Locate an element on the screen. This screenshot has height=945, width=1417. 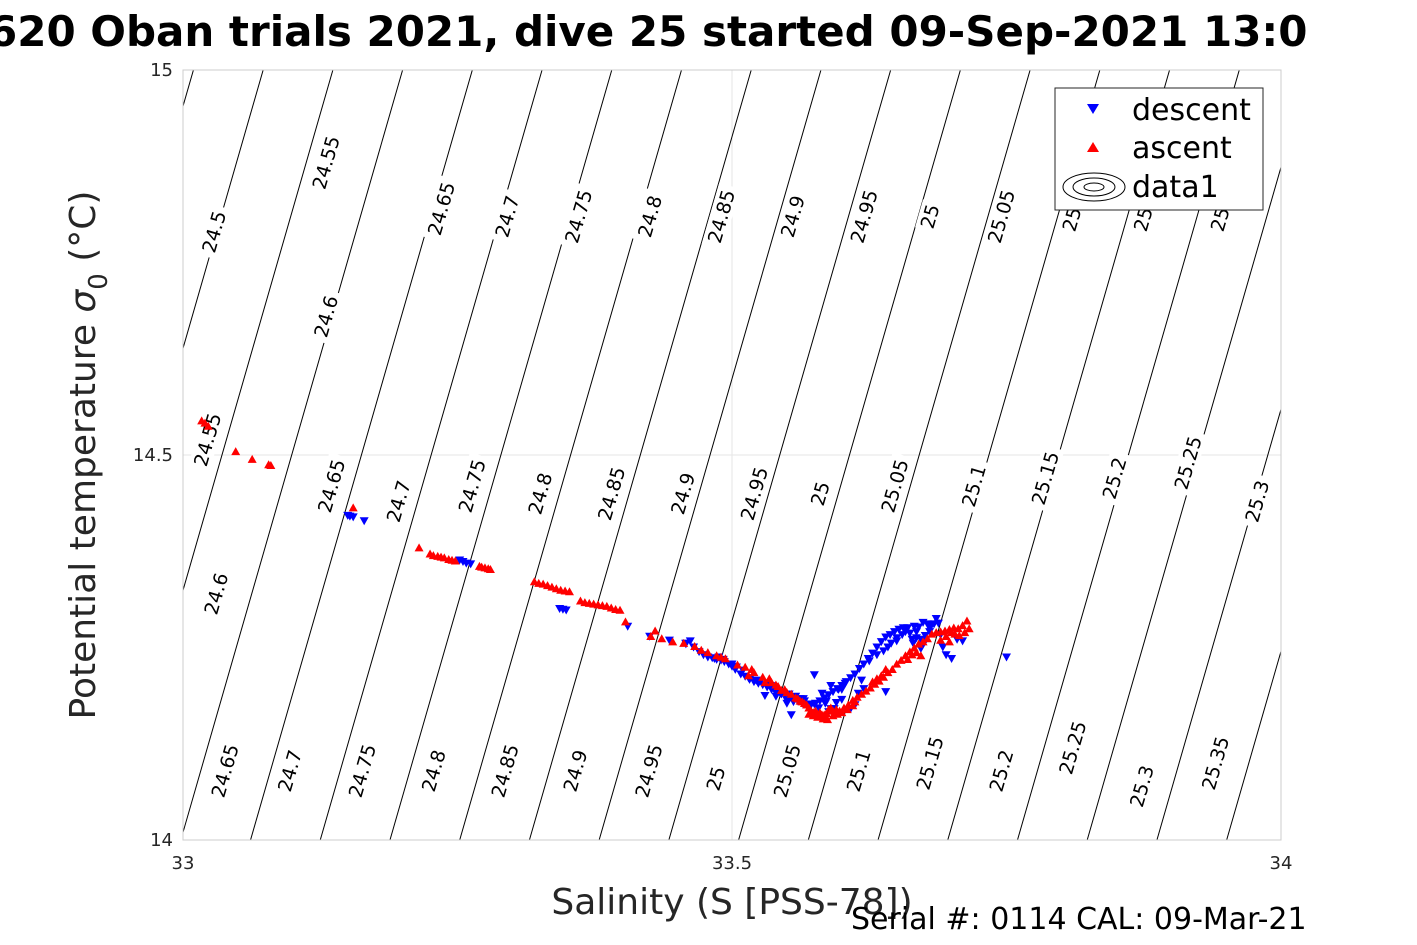
legend-data1-label: data1 is located at coordinates (1175, 187).